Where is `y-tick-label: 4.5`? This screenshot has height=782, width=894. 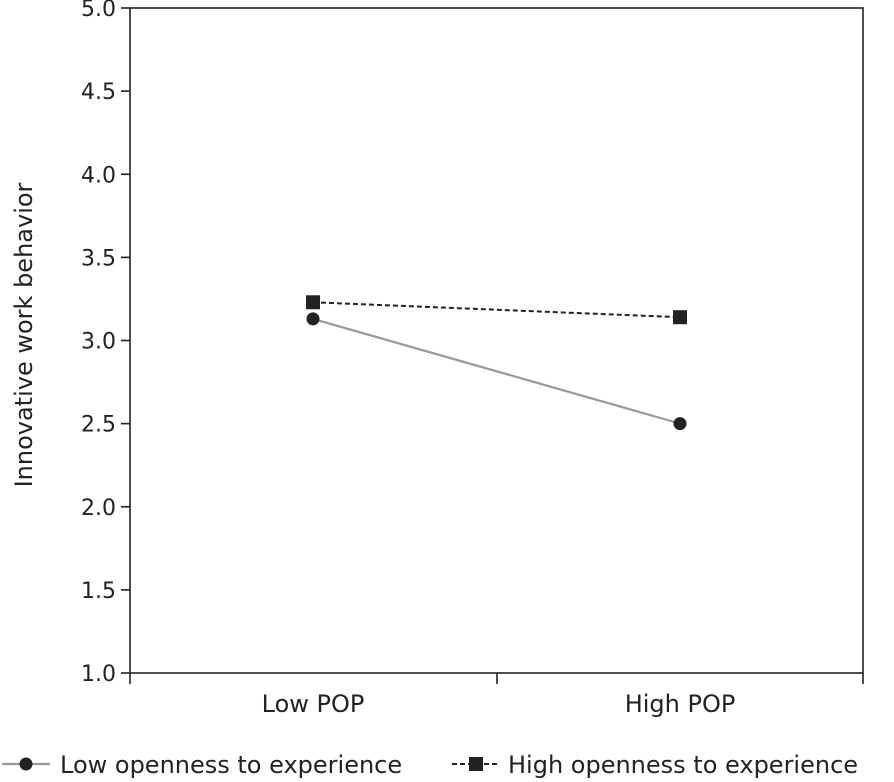
y-tick-label: 4.5 is located at coordinates (98, 92).